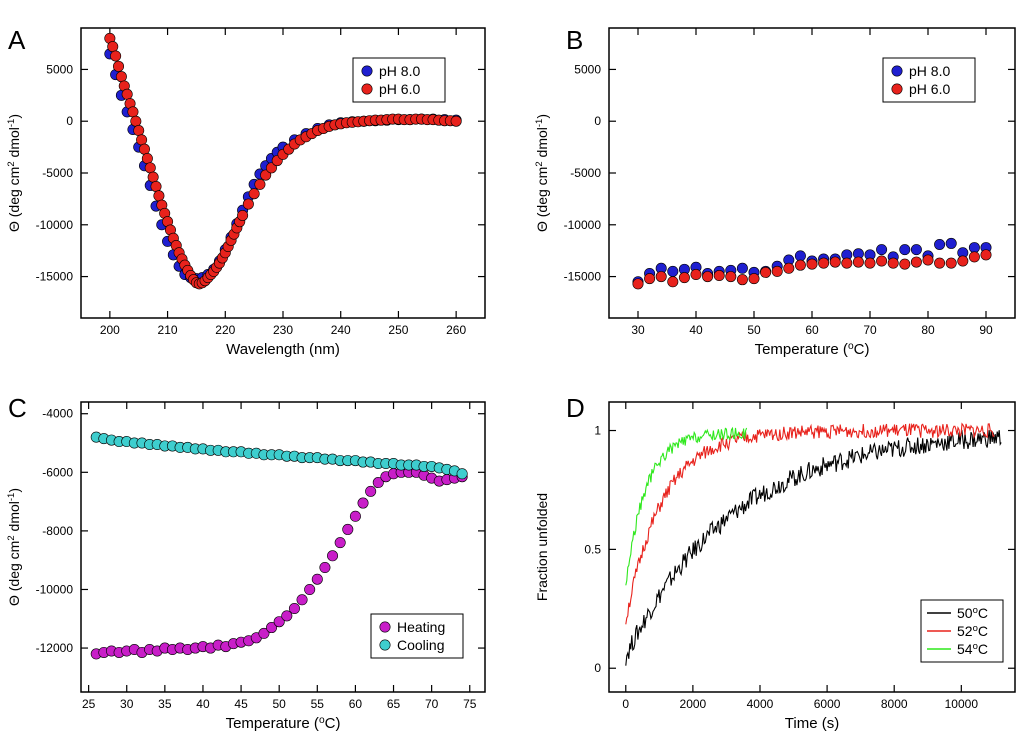 Image resolution: width=1024 pixels, height=735 pixels. Describe the element at coordinates (356, 704) in the screenshot. I see `x-tick-label: 60` at that location.